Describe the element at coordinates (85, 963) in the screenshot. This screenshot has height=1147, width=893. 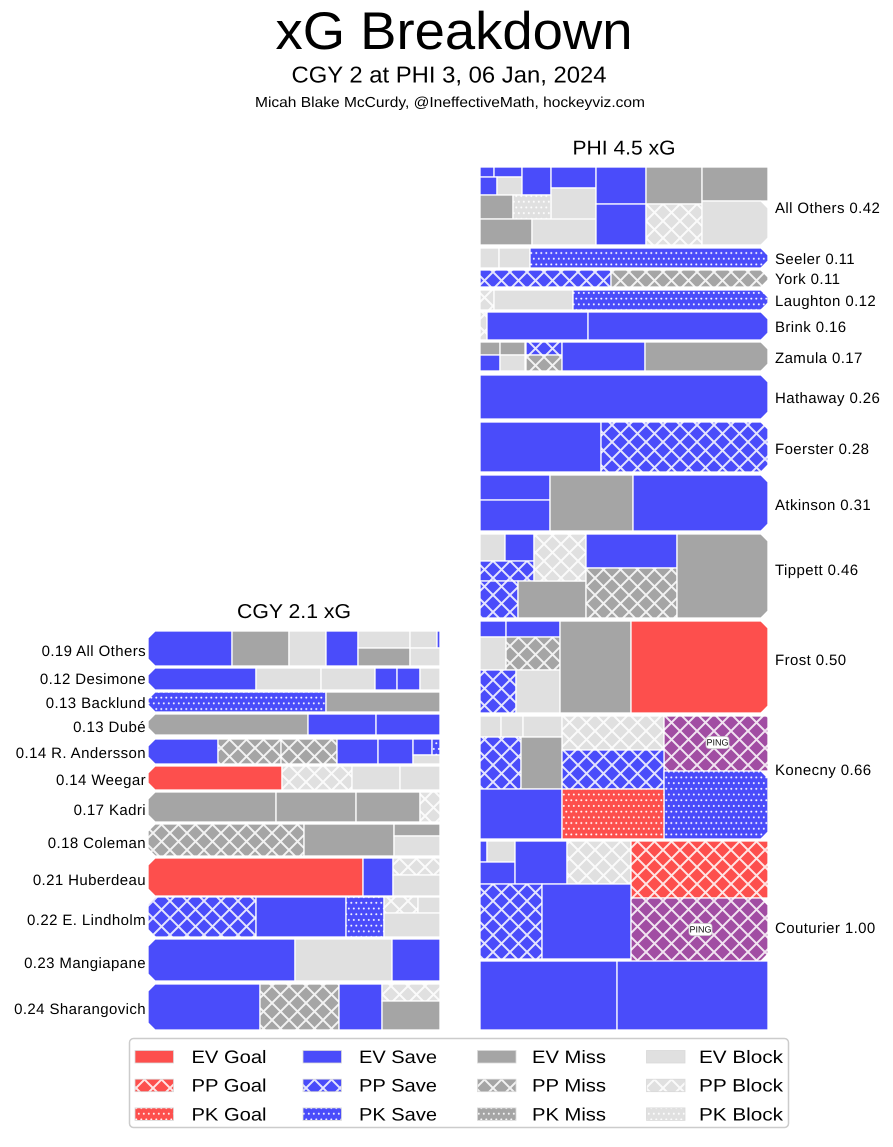
I see `svg-text: 0.23 Mangiapane` at that location.